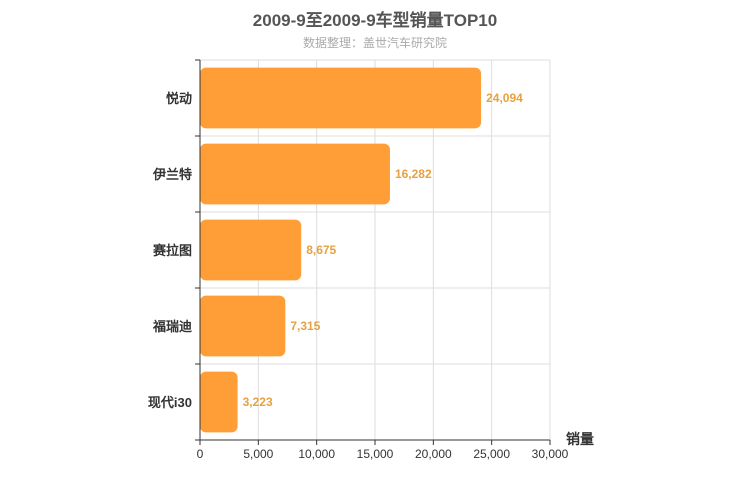 The image size is (750, 500). I want to click on y-tick-label: 赛拉图, so click(172, 250).